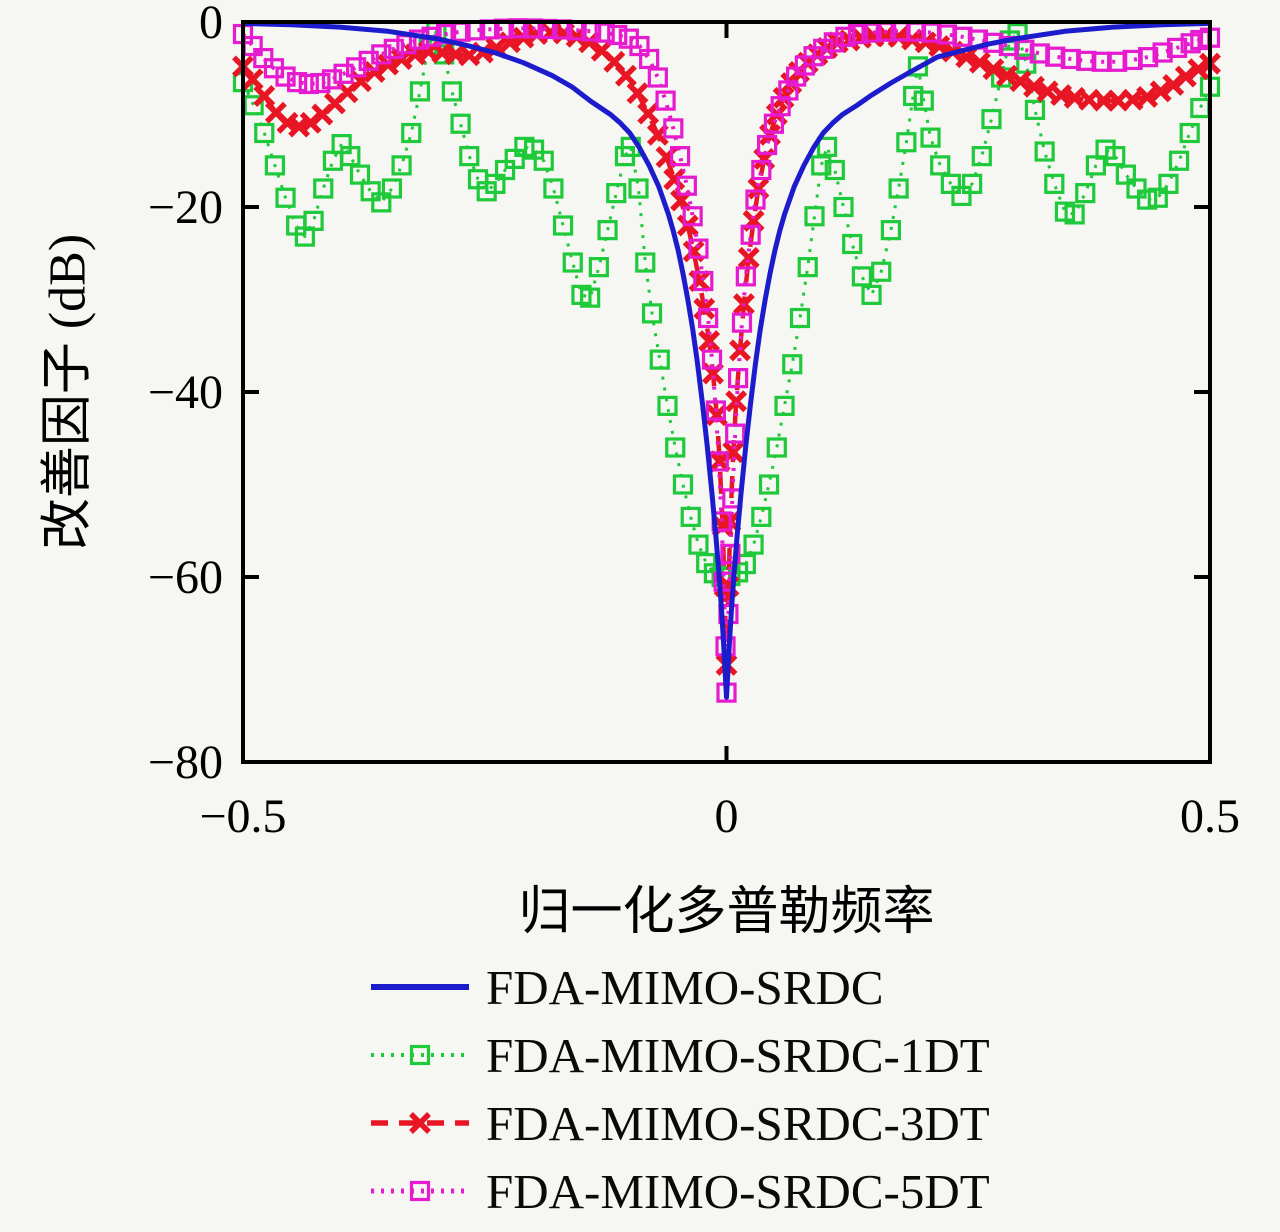 This screenshot has height=1232, width=1280. I want to click on legend-label: FDA-MIMO-SRDC-5DT, so click(738, 1191).